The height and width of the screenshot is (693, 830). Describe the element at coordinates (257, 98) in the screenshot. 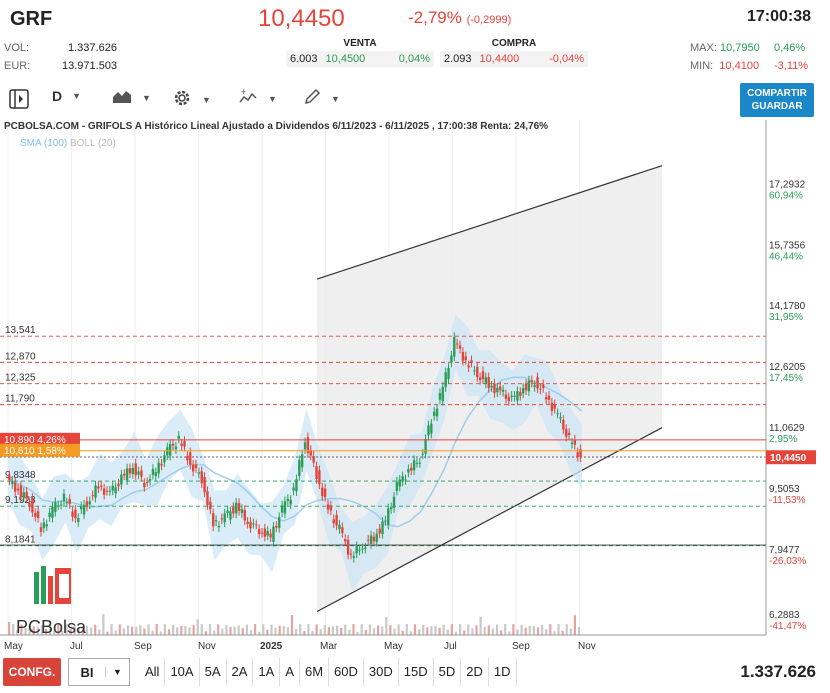

I see `indicators-select: + ▼` at that location.